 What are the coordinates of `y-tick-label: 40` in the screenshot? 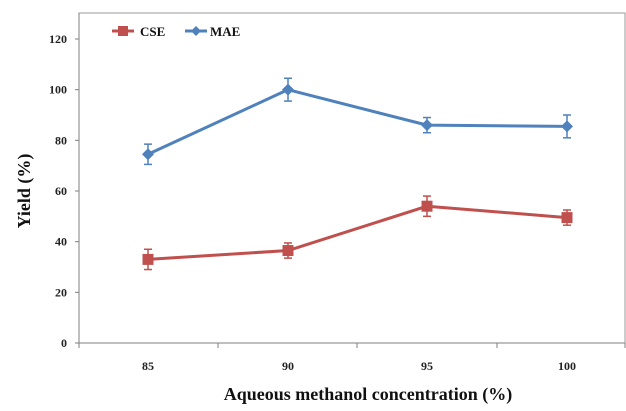 It's located at (61, 242).